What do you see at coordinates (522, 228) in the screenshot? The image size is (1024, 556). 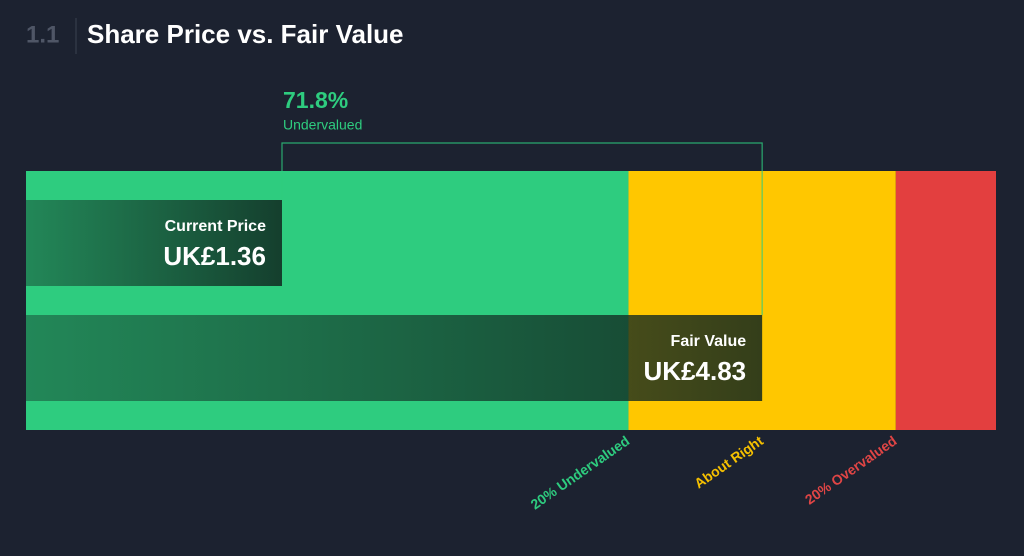 I see `difference-bracket` at bounding box center [522, 228].